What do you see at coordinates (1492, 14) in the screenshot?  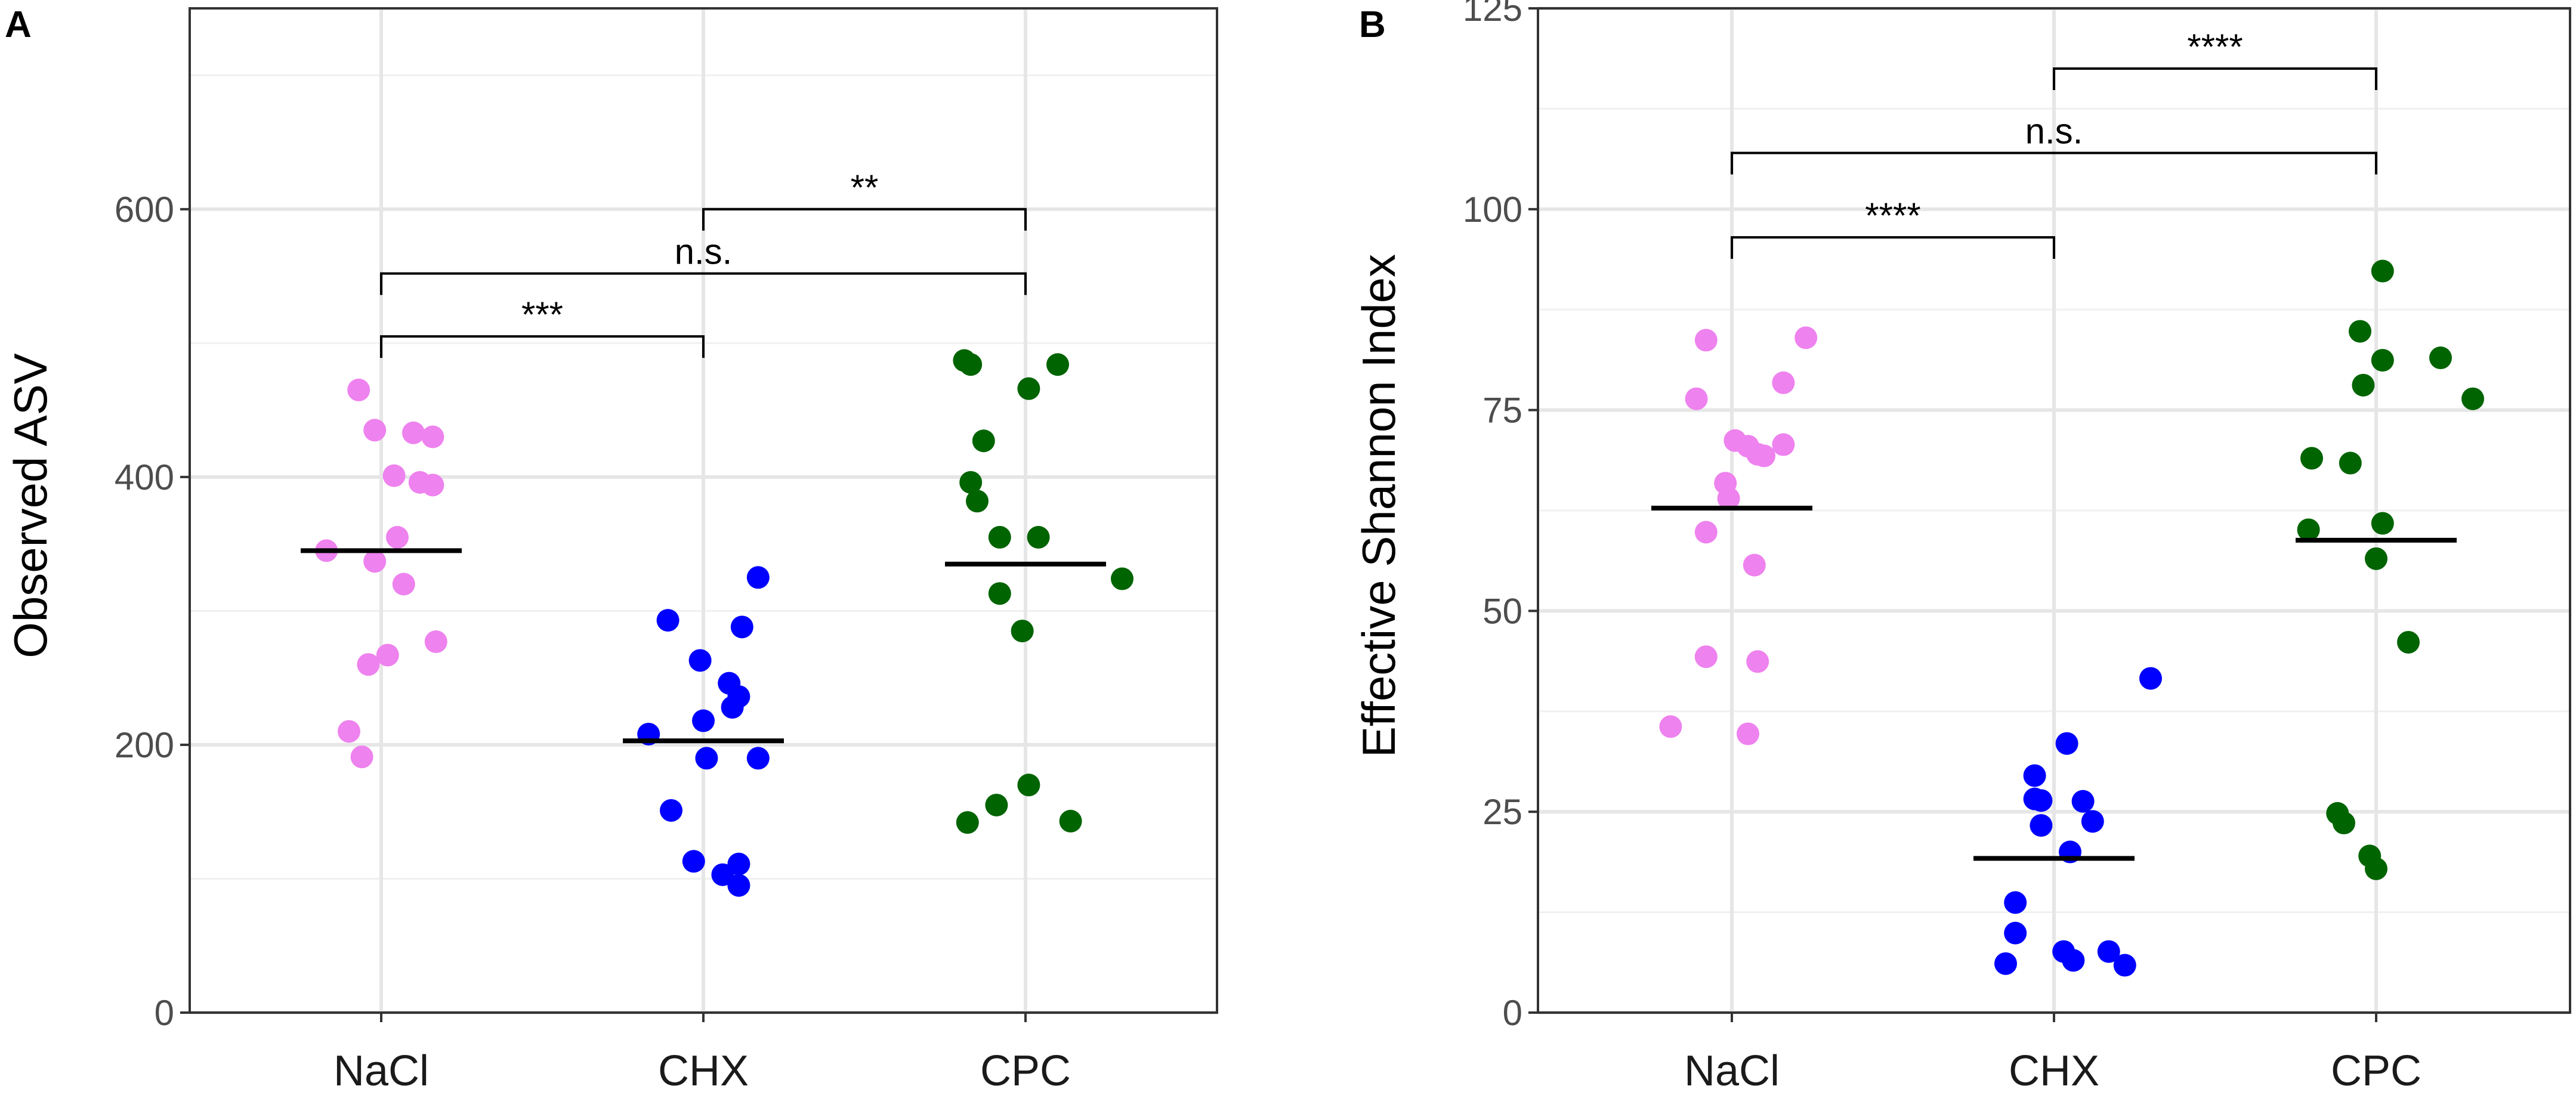 I see `panel-b-y-tick-label: 125` at bounding box center [1492, 14].